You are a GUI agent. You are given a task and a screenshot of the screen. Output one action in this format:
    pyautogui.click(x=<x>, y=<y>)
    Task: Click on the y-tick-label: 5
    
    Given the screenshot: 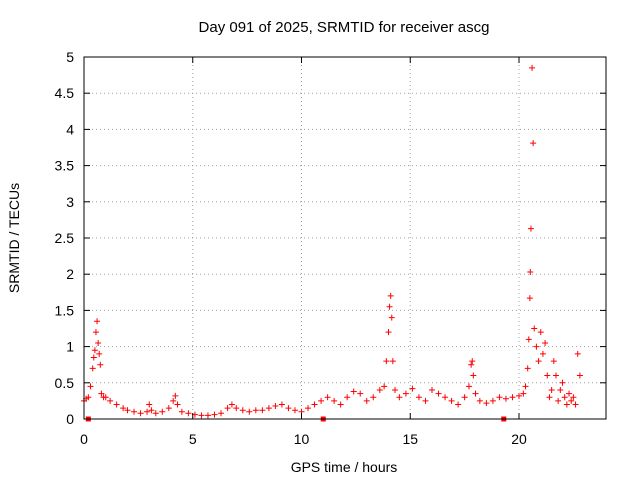 What is the action you would take?
    pyautogui.click(x=70, y=57)
    